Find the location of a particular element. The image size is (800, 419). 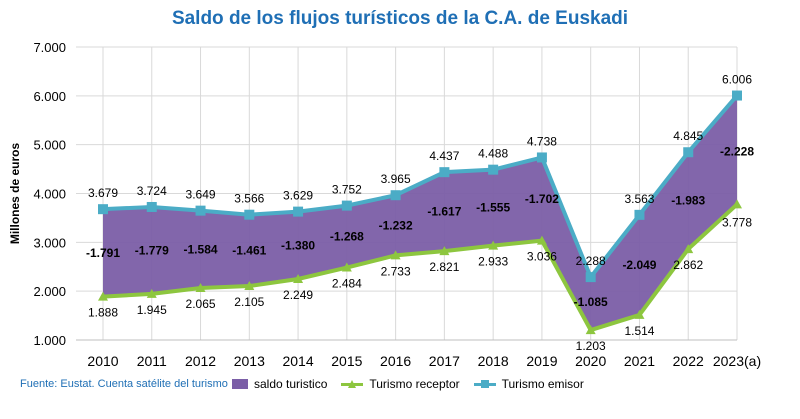

saldo-data-label: -1.779 is located at coordinates (152, 250).